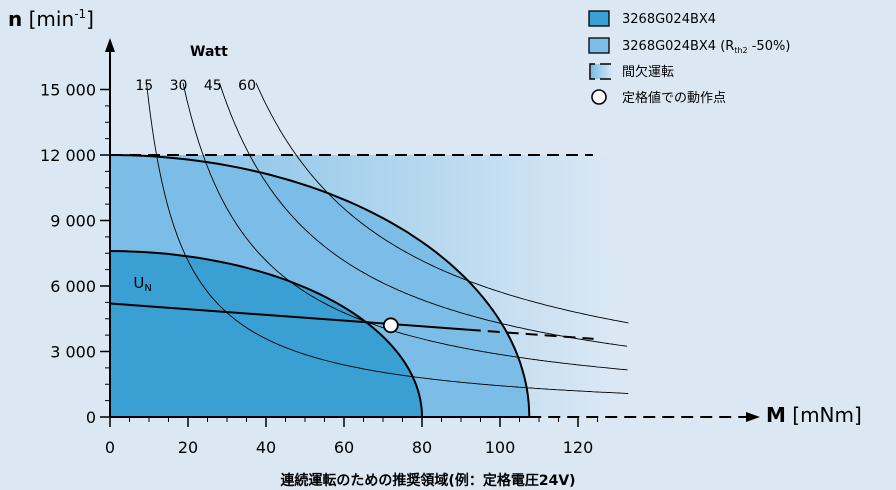 This screenshot has height=490, width=896. Describe the element at coordinates (592, 71) in the screenshot. I see `legend-bracket` at that location.